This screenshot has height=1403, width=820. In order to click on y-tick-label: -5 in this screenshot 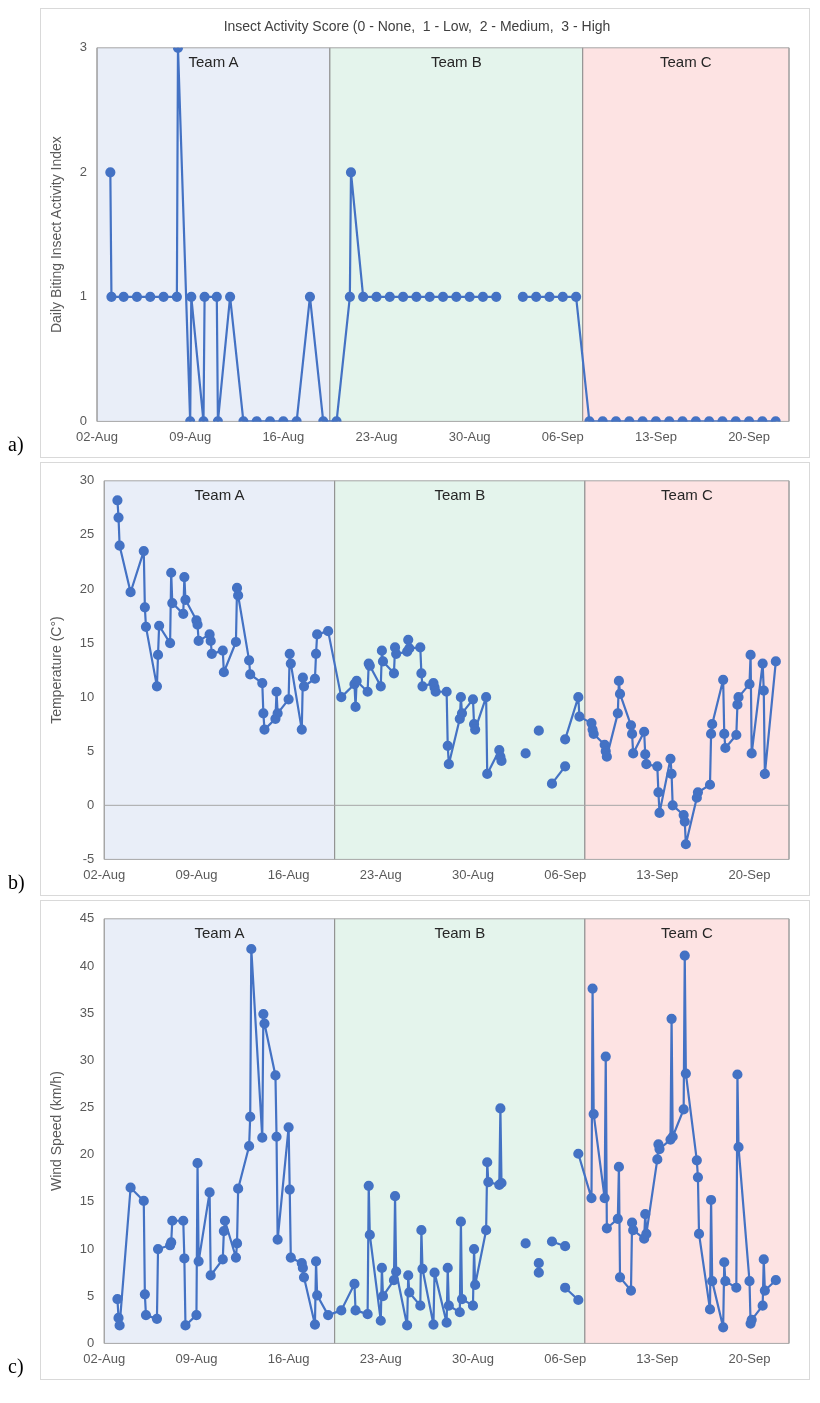, I will do `click(88, 858)`.